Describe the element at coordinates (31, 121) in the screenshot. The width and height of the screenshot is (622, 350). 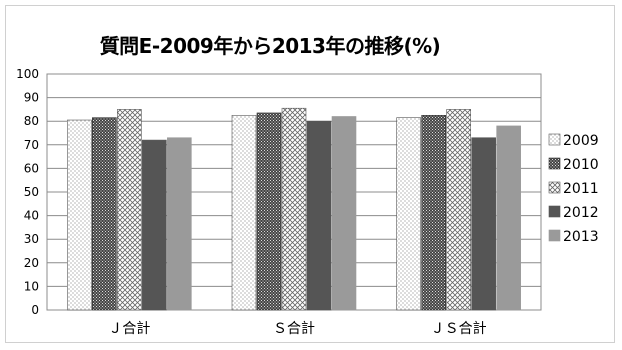
I see `y-tick-label: 80` at that location.